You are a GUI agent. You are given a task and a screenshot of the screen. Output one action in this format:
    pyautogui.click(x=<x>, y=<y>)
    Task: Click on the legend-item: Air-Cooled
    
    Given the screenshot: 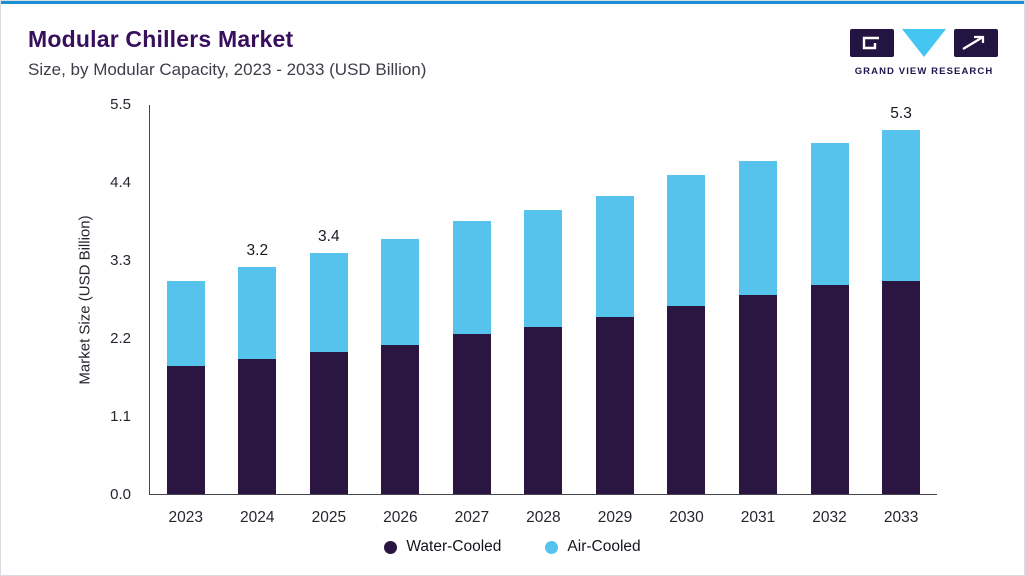 What is the action you would take?
    pyautogui.click(x=593, y=547)
    